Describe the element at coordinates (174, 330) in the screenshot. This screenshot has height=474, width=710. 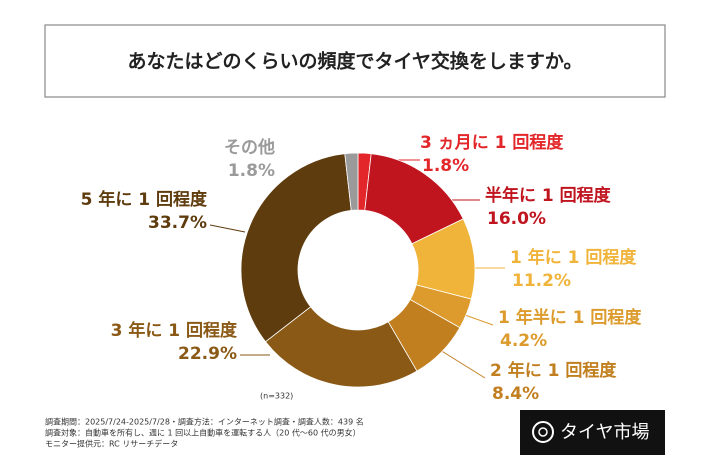
I see `category-label: 3 年に 1 回程度` at that location.